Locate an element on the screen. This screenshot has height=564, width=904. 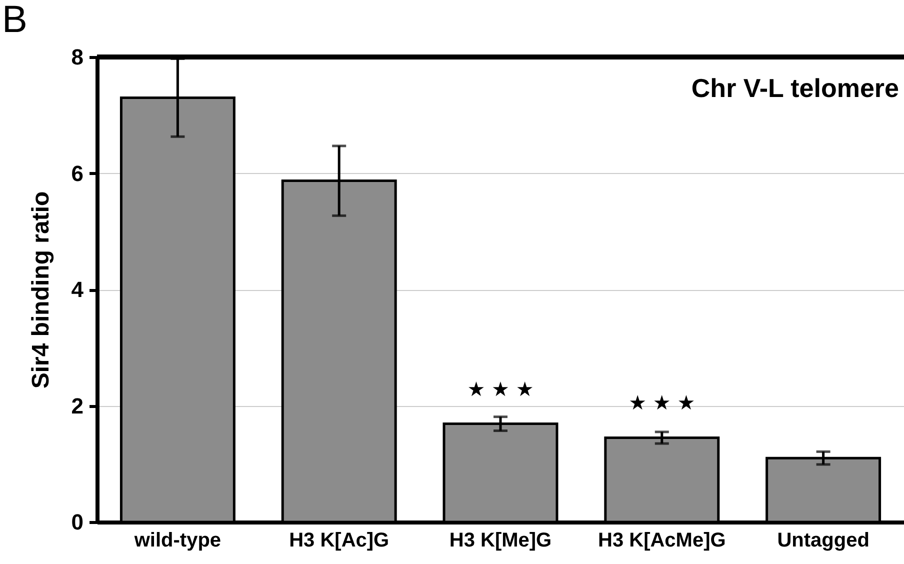
text: B is located at coordinates (15, 20).